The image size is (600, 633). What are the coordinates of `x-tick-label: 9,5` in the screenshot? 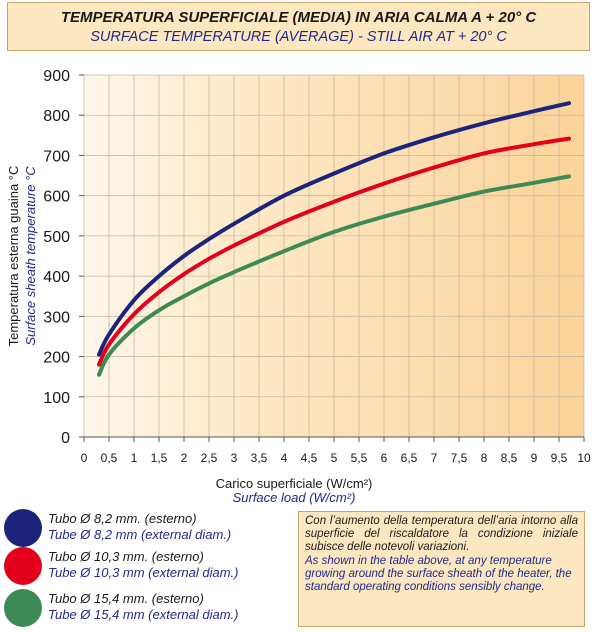 It's located at (559, 458).